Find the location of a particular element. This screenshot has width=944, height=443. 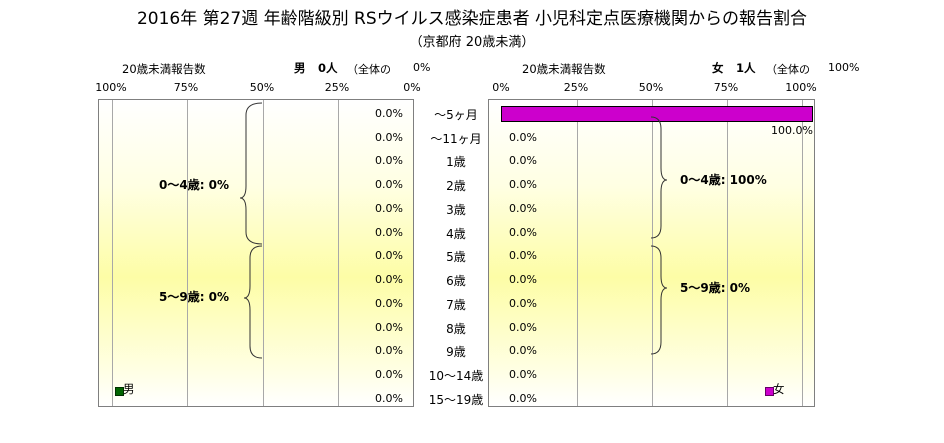

female-bar is located at coordinates (657, 113).